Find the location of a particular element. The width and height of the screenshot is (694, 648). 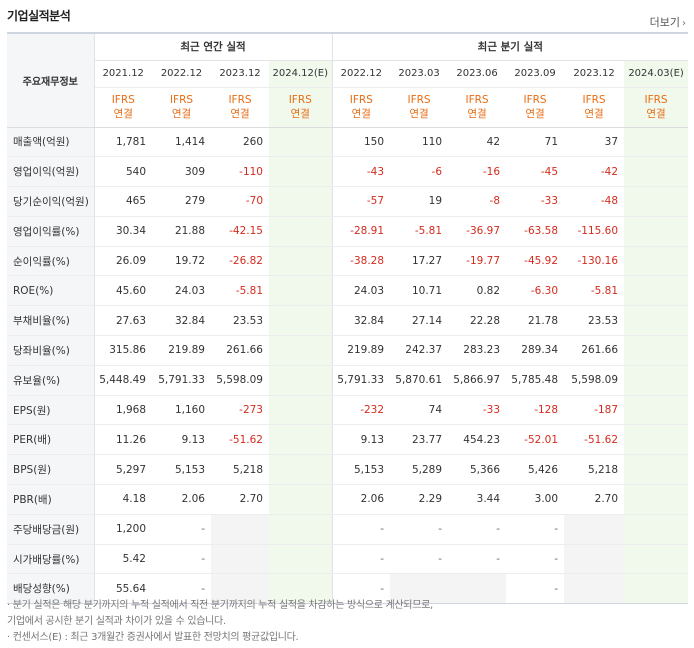

table-cell: -51.62 is located at coordinates (240, 440).